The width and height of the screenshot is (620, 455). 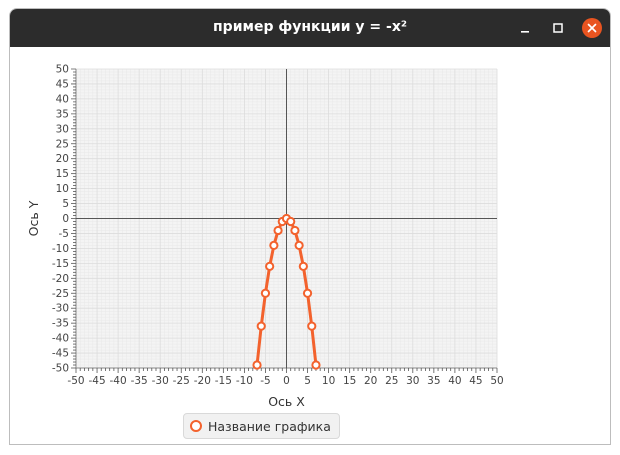 I want to click on y-tick-label: 25, so click(x=62, y=144).